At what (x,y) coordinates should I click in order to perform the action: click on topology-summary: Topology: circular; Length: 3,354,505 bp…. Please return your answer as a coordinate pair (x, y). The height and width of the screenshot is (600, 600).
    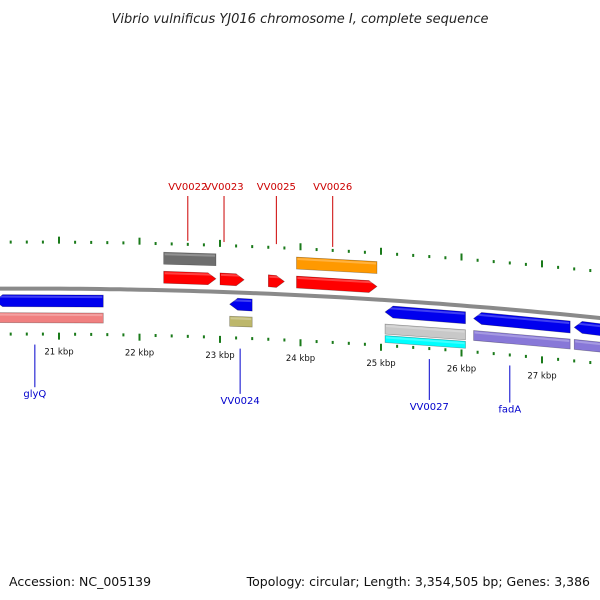
    Looking at the image, I should click on (418, 581).